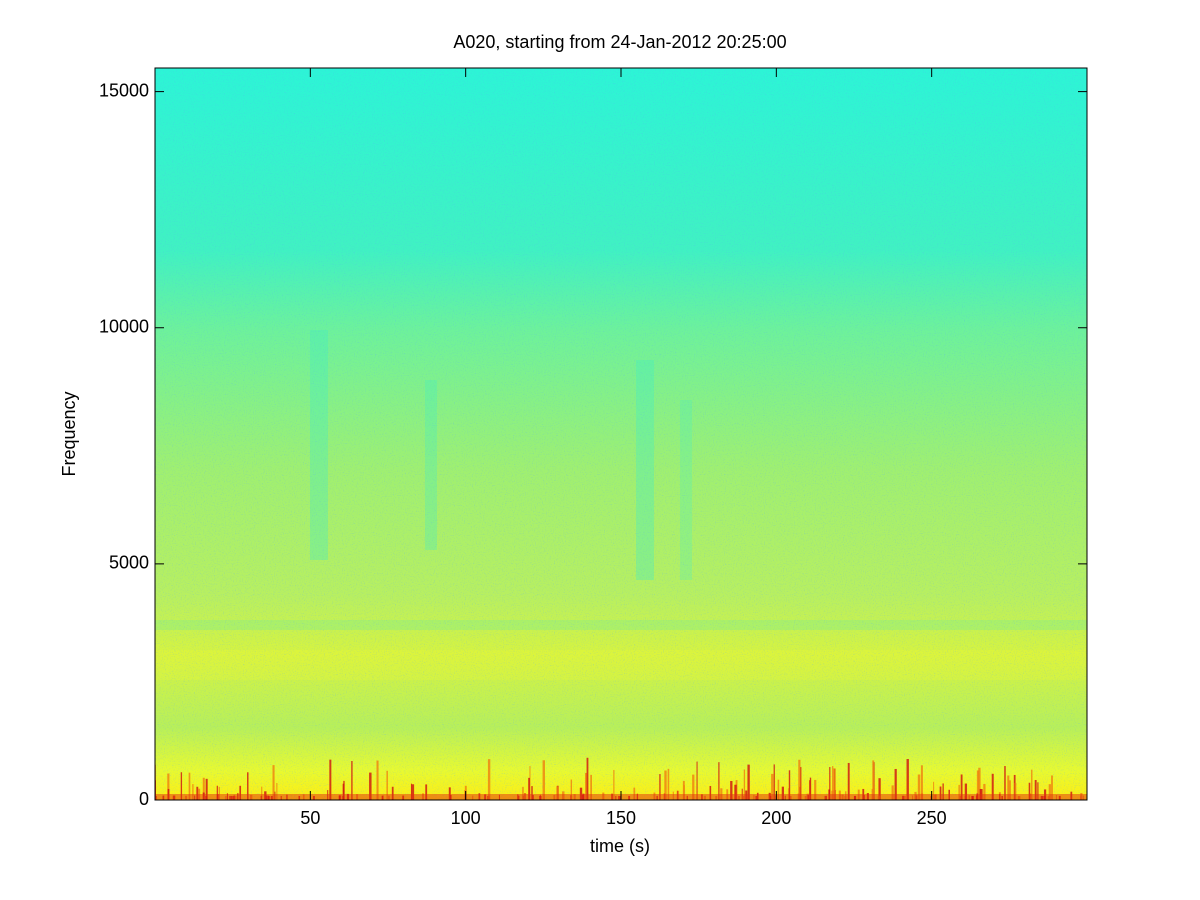 The width and height of the screenshot is (1200, 900). What do you see at coordinates (69, 433) in the screenshot?
I see `y-axis-label: Frequency` at bounding box center [69, 433].